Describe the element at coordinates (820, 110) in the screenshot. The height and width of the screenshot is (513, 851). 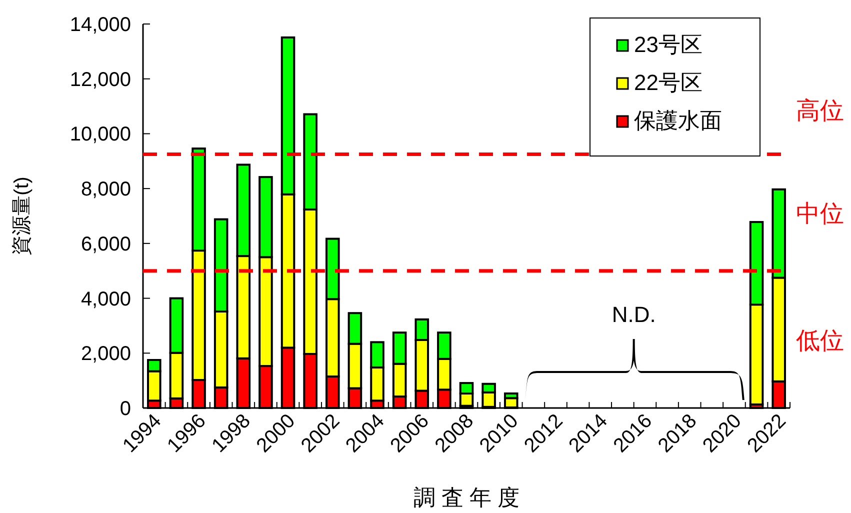
I see `text: 高位` at that location.